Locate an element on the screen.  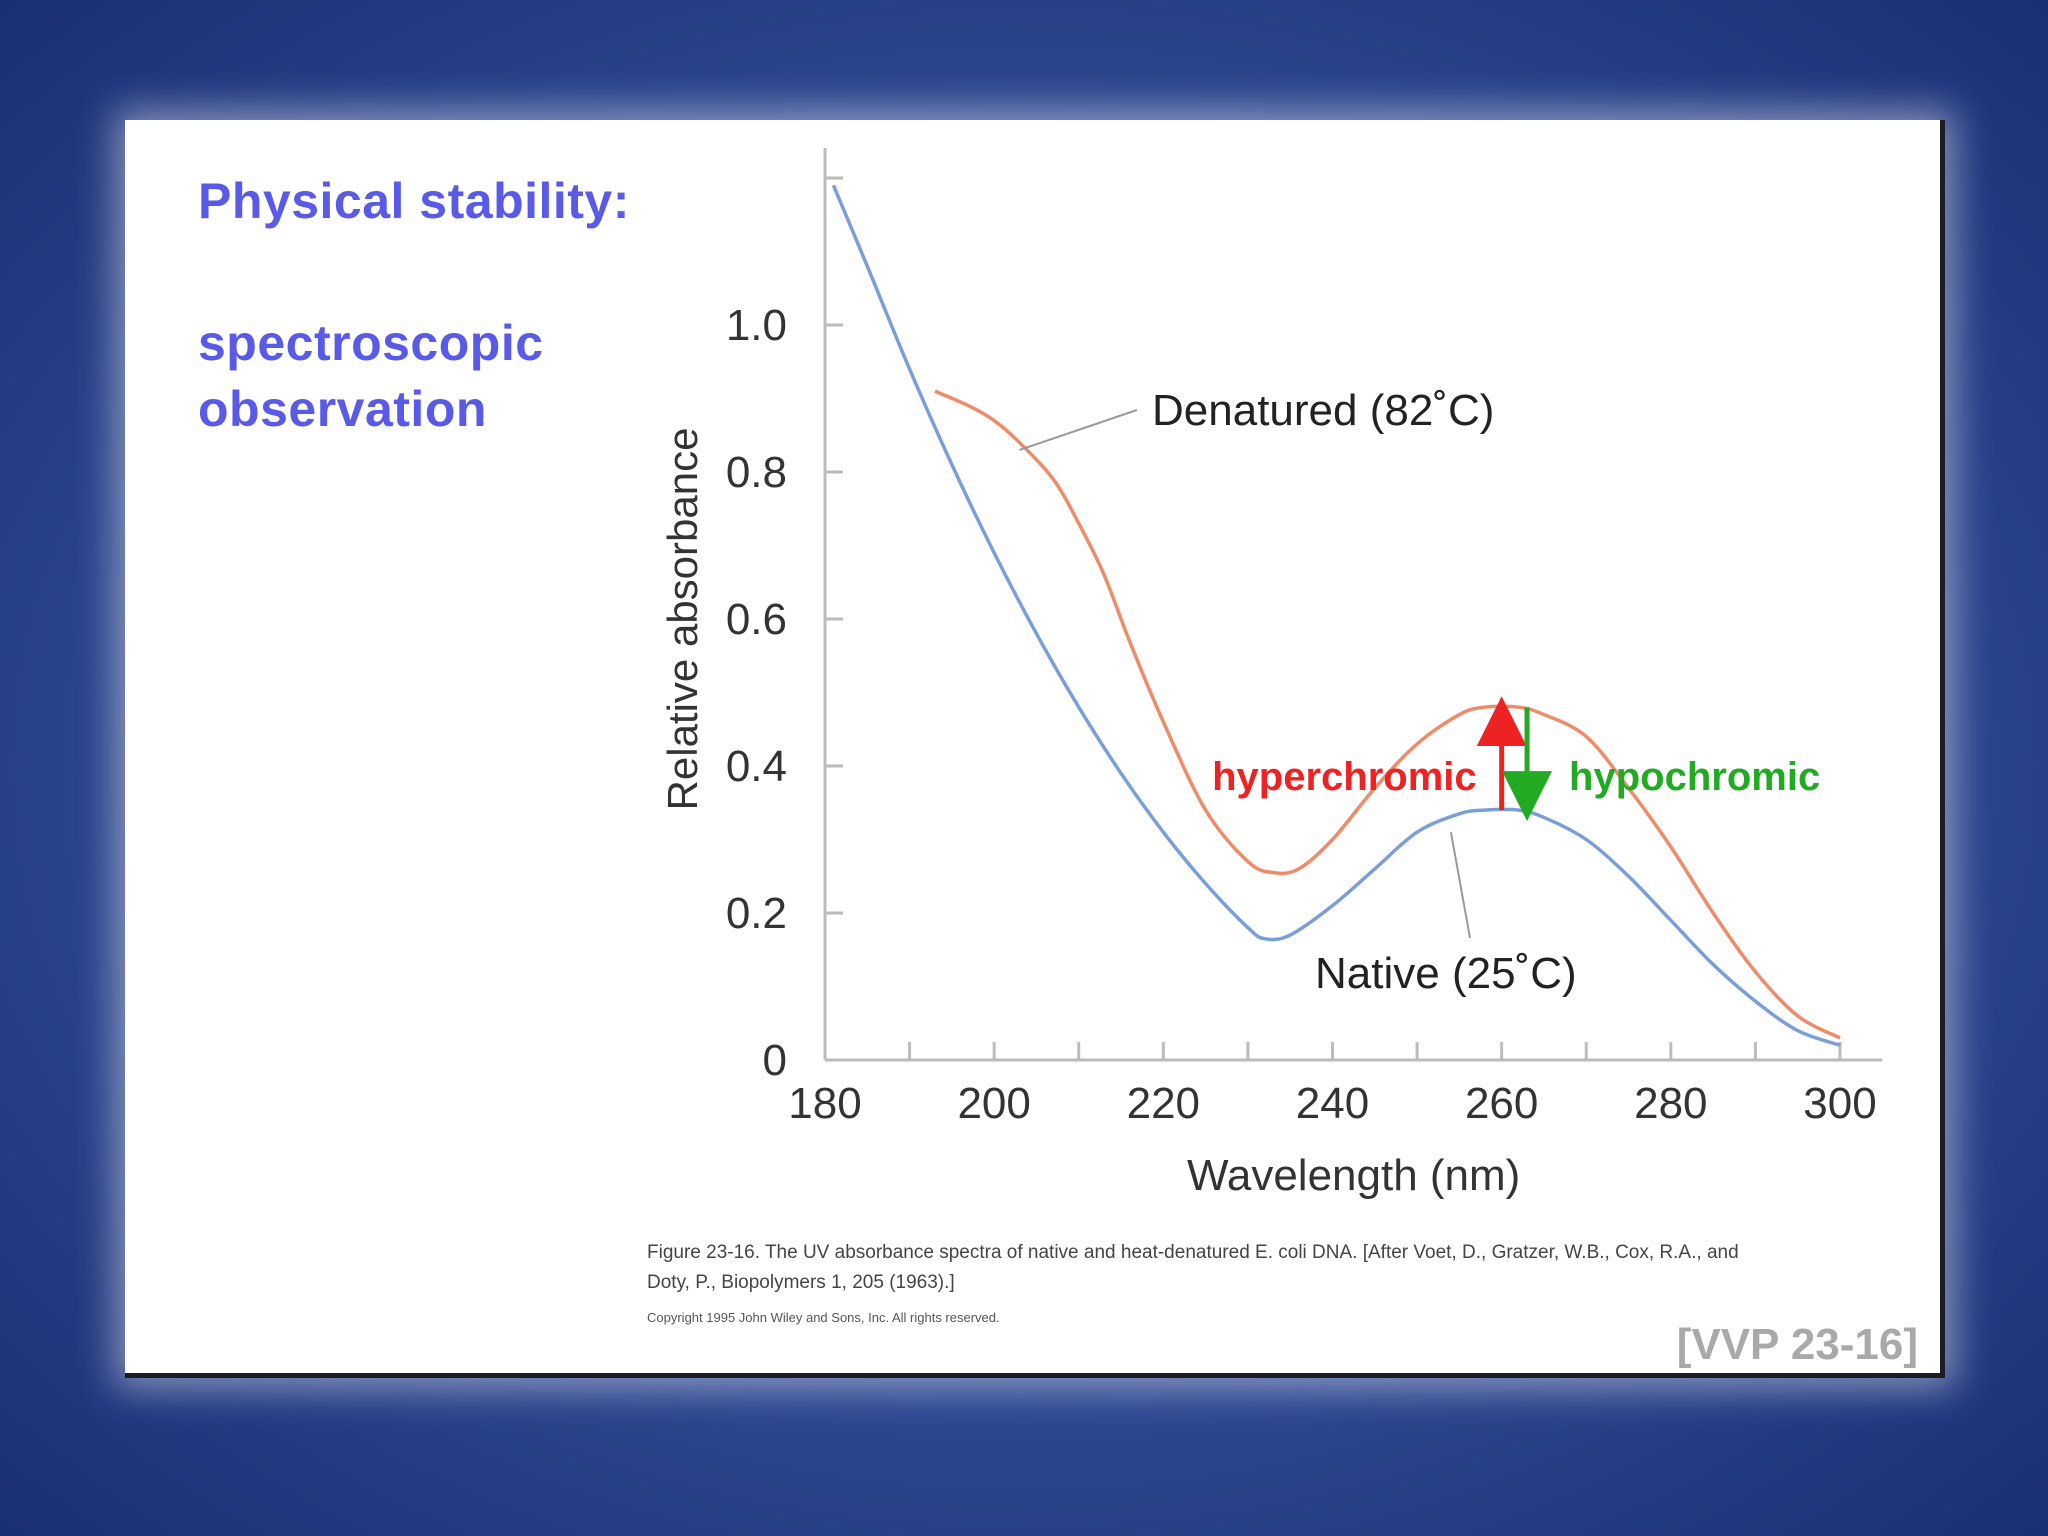
x-tick-label: 260 is located at coordinates (1501, 1103).